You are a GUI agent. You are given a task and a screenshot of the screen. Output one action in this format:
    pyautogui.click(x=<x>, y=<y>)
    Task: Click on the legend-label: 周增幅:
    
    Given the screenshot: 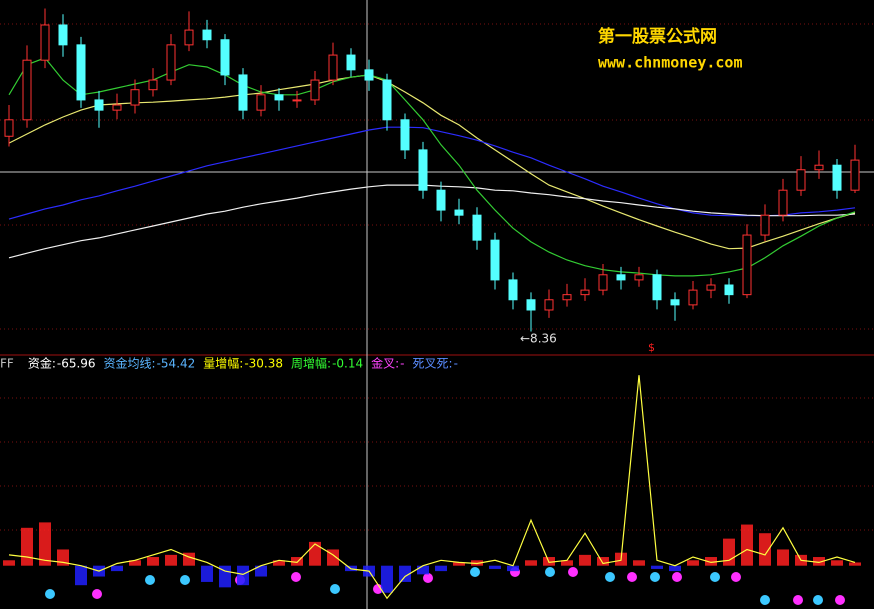 What is the action you would take?
    pyautogui.click(x=311, y=363)
    